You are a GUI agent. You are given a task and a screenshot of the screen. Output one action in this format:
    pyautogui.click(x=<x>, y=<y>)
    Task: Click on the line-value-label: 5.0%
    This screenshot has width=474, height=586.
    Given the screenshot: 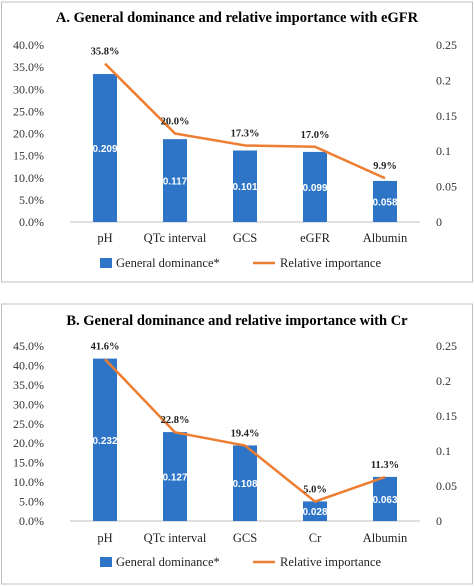 What is the action you would take?
    pyautogui.click(x=315, y=489)
    